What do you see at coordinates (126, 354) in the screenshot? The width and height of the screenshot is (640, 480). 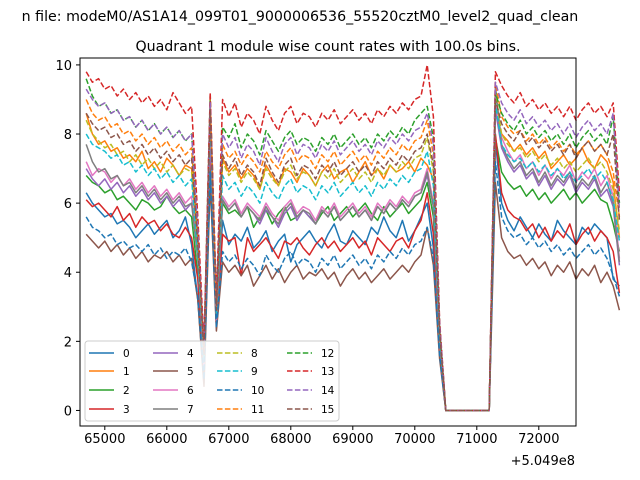 I see `legend-label-0: 0` at bounding box center [126, 354].